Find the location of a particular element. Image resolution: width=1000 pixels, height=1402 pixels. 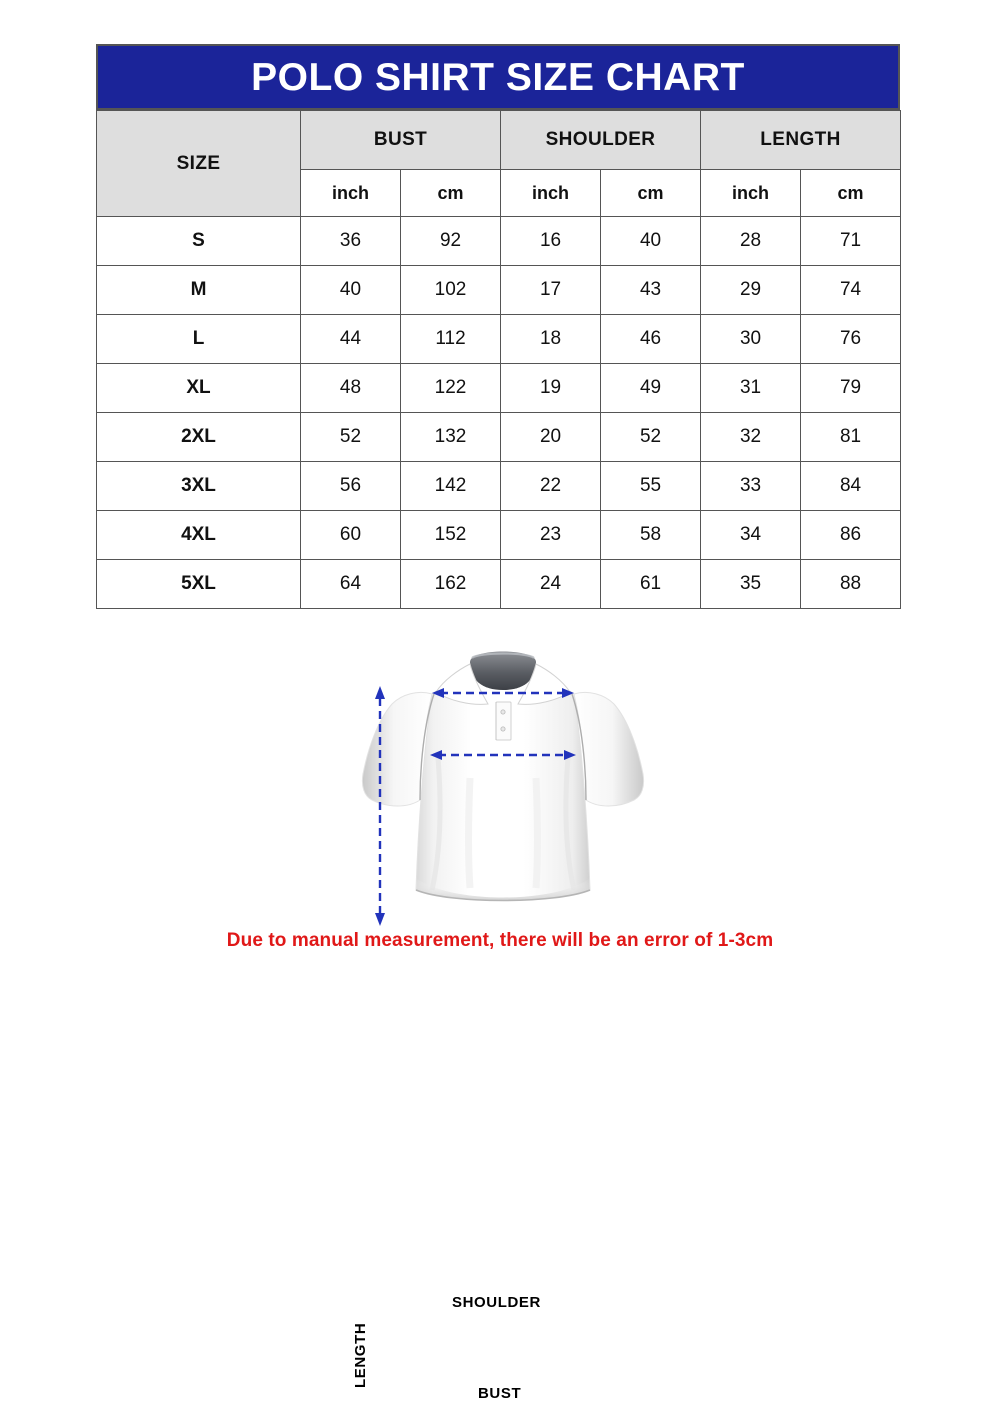

collar-top-edge is located at coordinates (503, 655).